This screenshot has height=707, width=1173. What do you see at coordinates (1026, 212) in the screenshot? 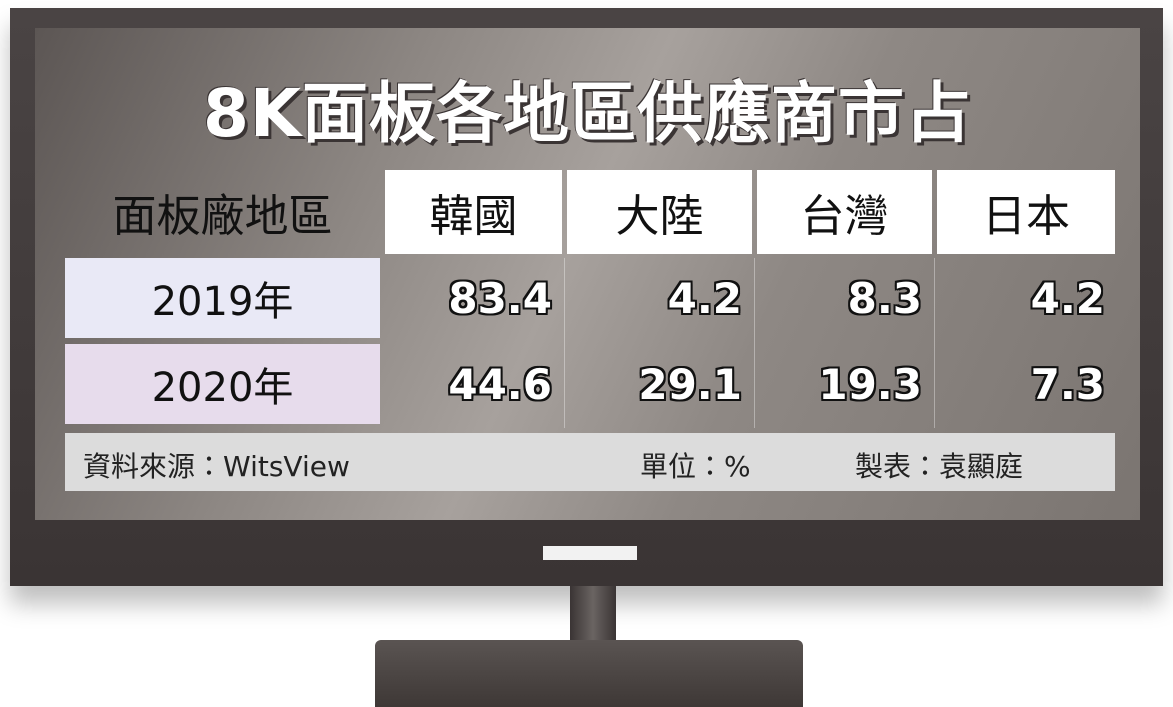
I see `header-cell: 日本` at bounding box center [1026, 212].